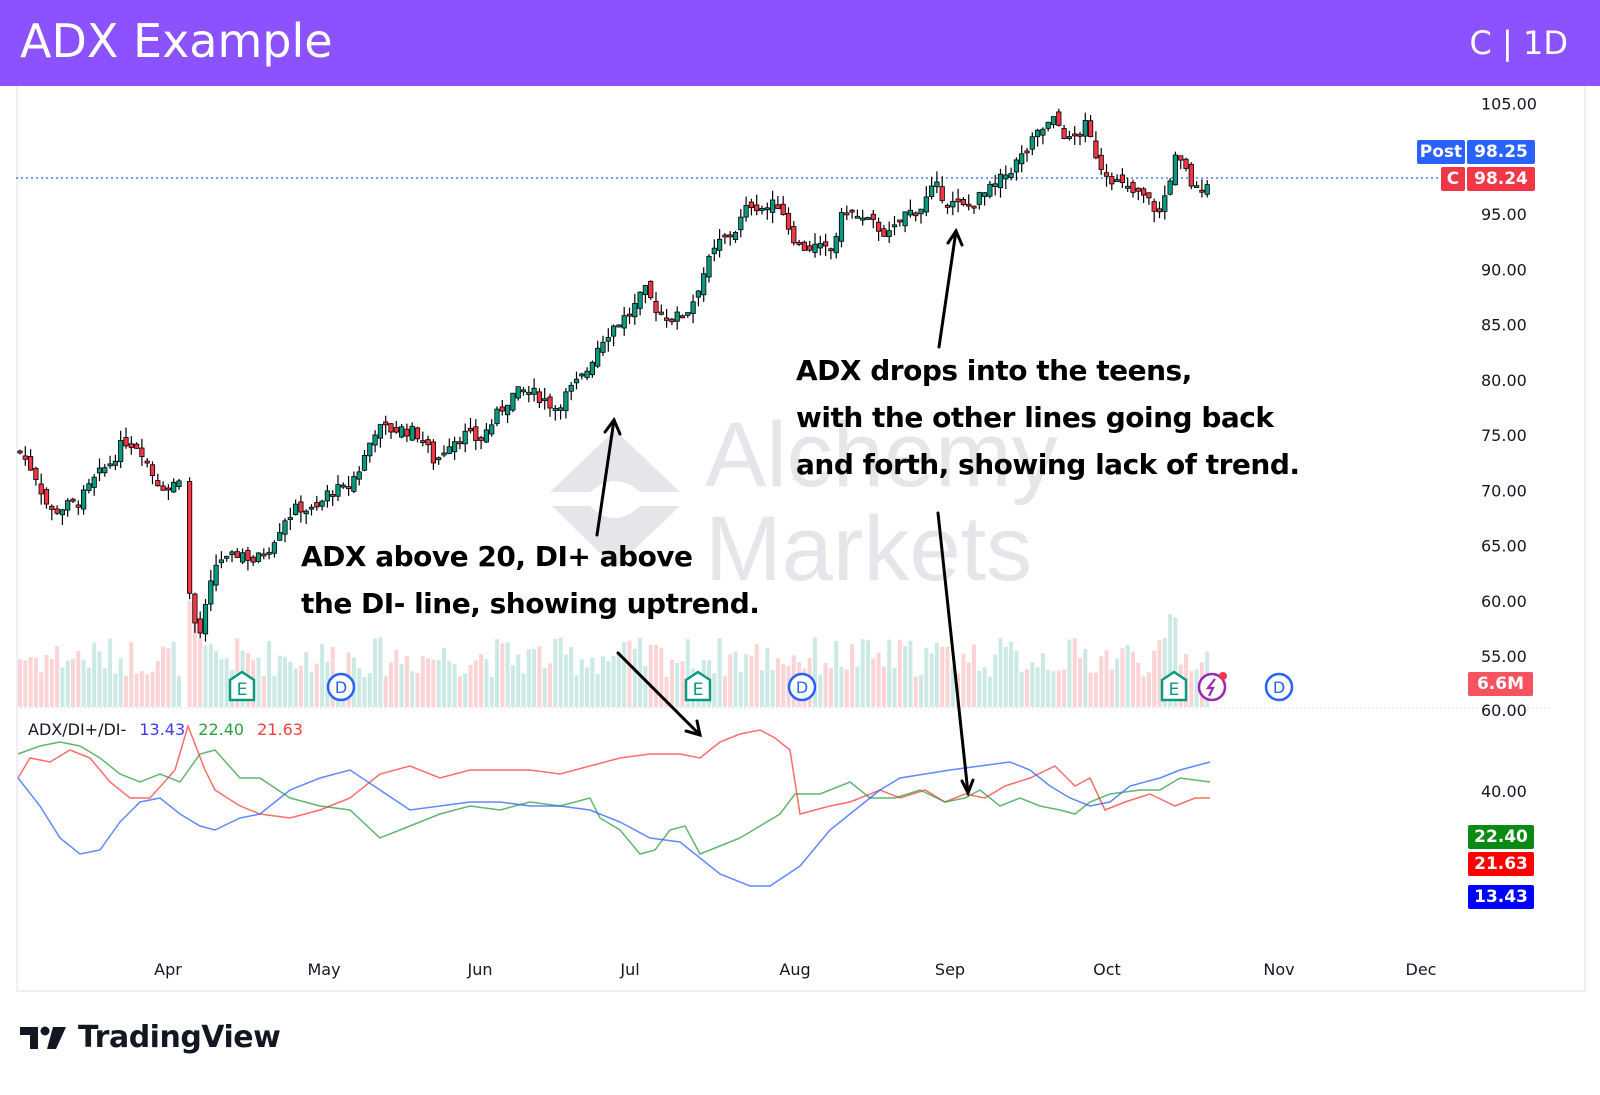  What do you see at coordinates (1504, 490) in the screenshot?
I see `price-axis-label: 70.00` at bounding box center [1504, 490].